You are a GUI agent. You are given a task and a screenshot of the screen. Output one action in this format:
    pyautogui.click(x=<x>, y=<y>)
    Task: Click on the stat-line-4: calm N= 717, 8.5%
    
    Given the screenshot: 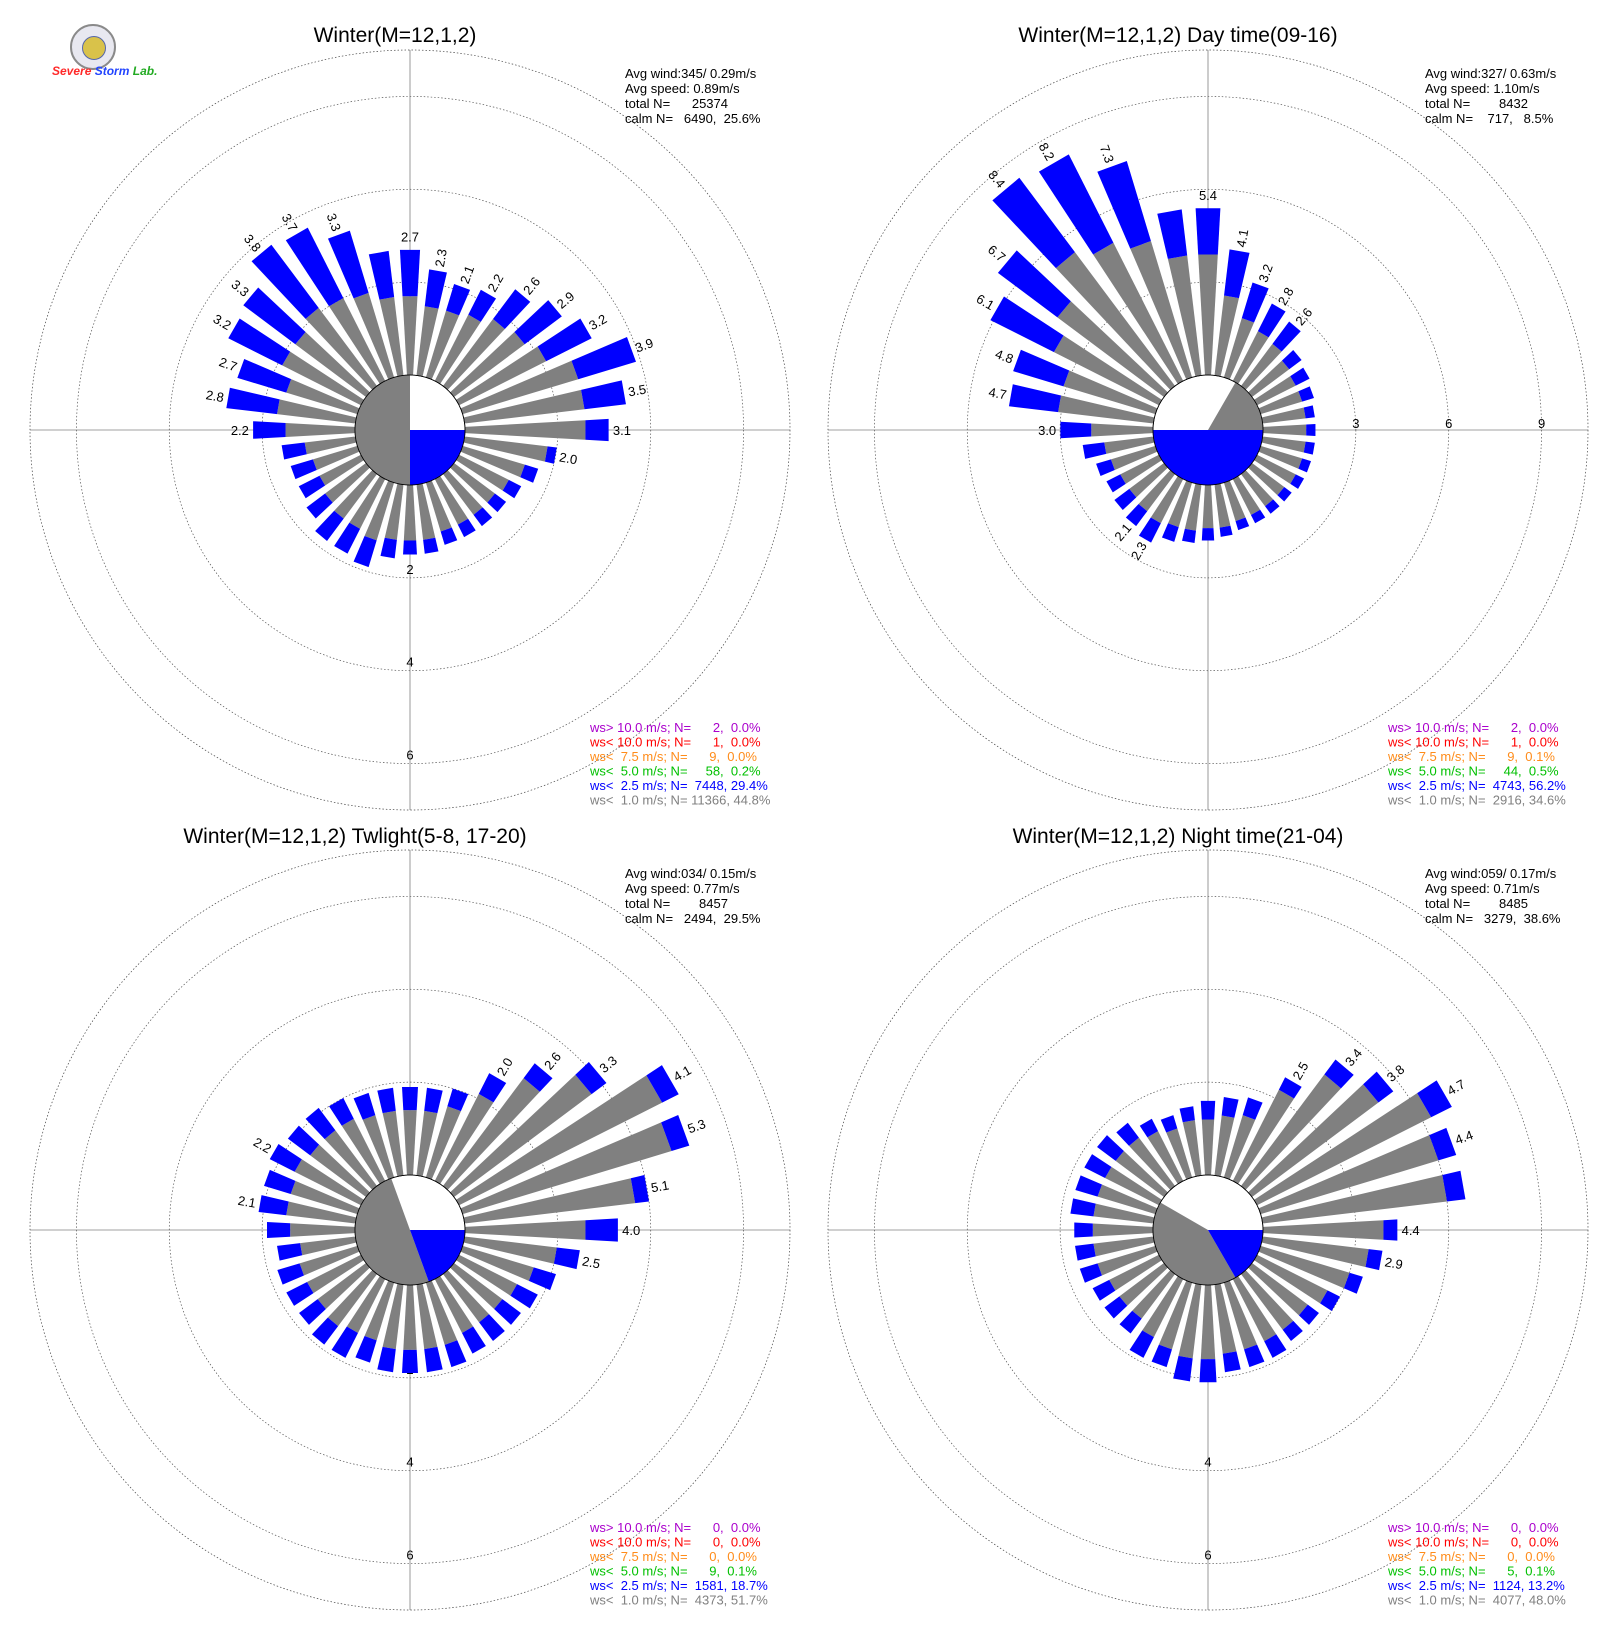 What is the action you would take?
    pyautogui.click(x=1489, y=118)
    